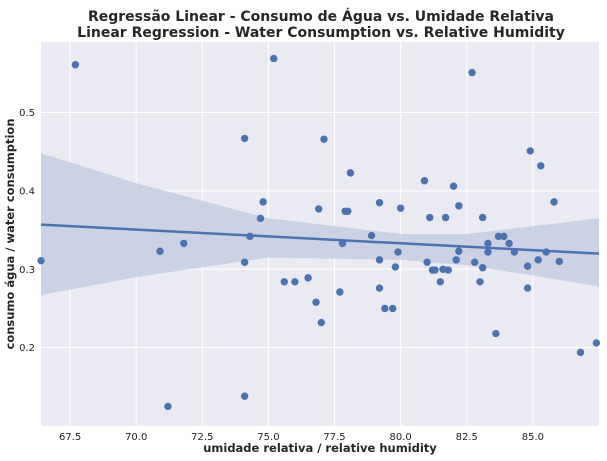 This screenshot has width=607, height=461. What do you see at coordinates (136, 437) in the screenshot?
I see `x-tick-label: 70.0` at bounding box center [136, 437].